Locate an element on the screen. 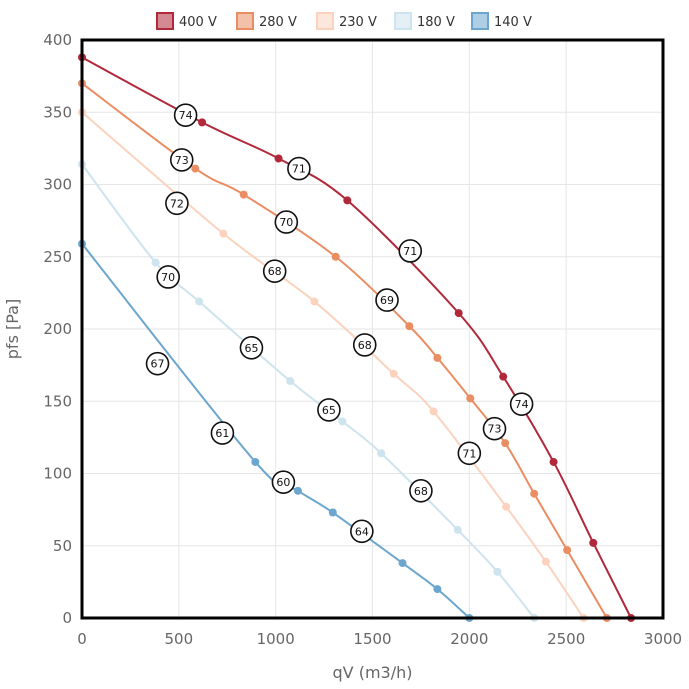 This screenshot has height=689, width=689. legend-item: 180 V is located at coordinates (424, 21).